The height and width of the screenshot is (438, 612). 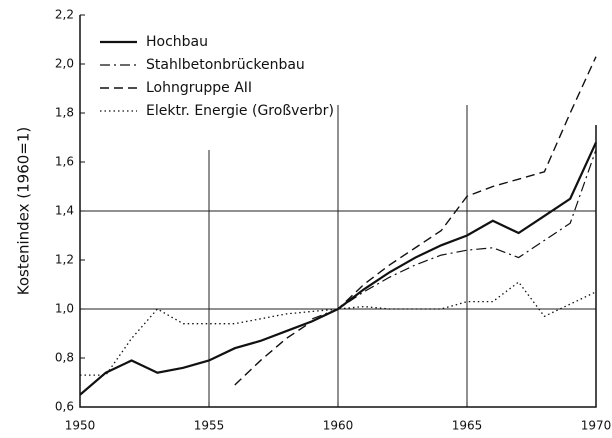 What do you see at coordinates (177, 42) in the screenshot?
I see `legend-label: Hochbau` at bounding box center [177, 42].